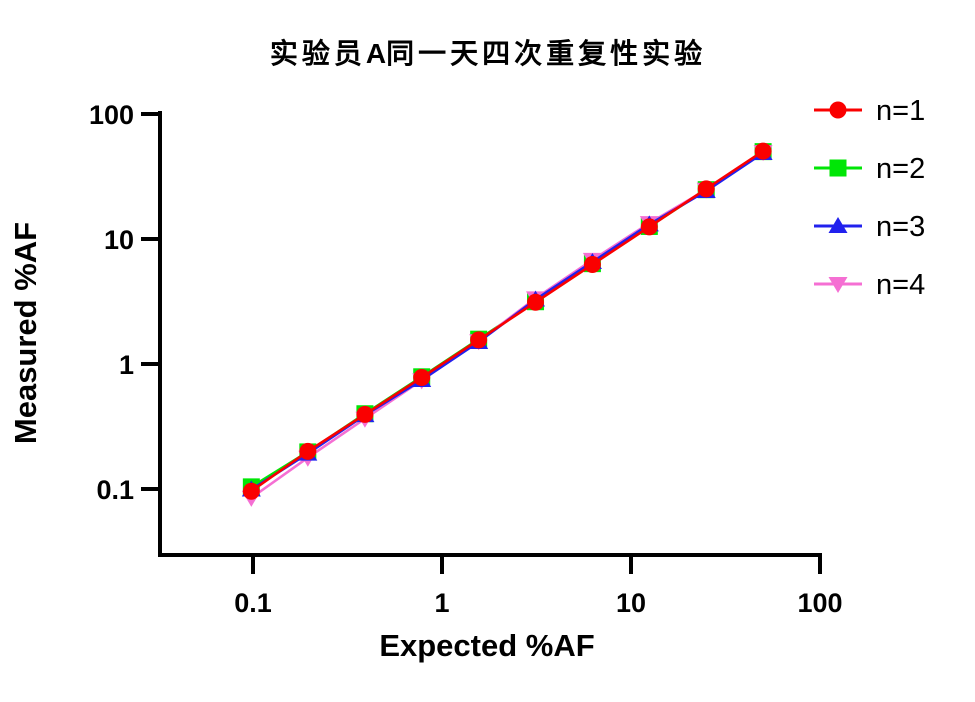 The image size is (975, 702). What do you see at coordinates (536, 302) in the screenshot?
I see `data-point-n=1-5` at bounding box center [536, 302].